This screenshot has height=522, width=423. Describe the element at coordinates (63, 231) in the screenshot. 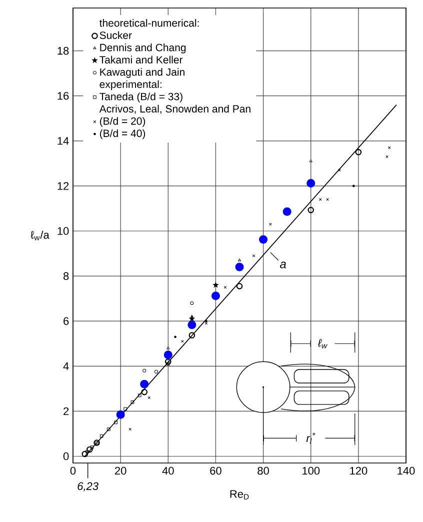

I see `y-tick-label: 10` at that location.